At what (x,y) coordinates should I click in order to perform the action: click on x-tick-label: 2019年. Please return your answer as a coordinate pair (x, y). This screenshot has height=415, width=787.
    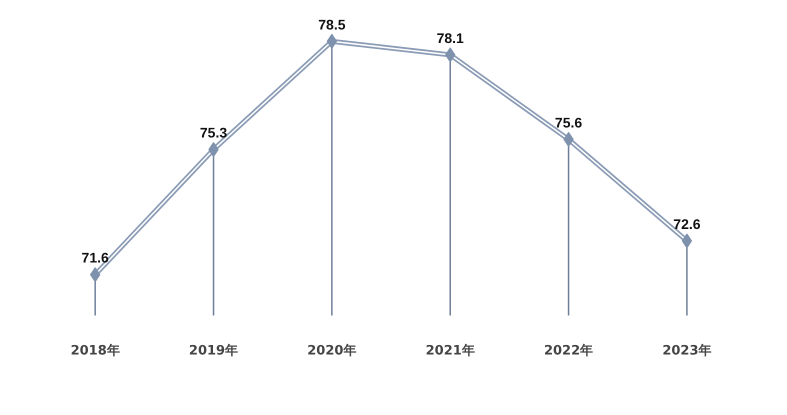
    Looking at the image, I should click on (213, 351).